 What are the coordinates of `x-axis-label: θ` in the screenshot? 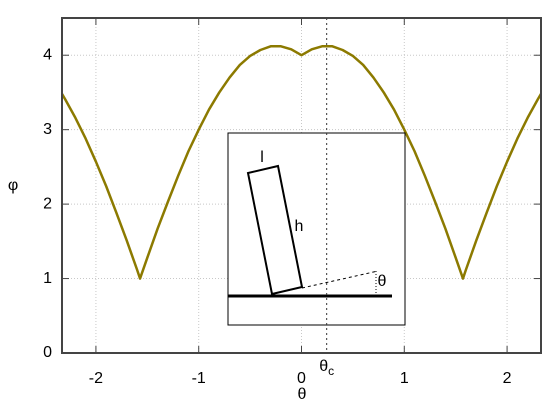 It's located at (302, 394).